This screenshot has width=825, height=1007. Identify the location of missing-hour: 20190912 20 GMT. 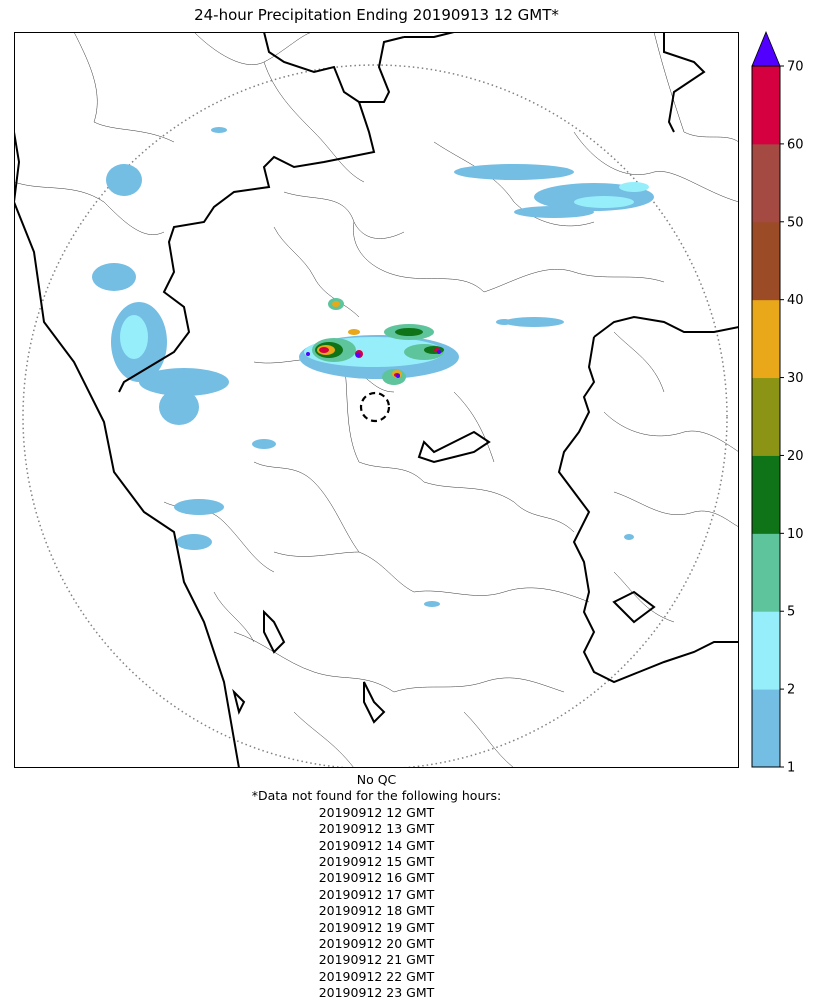
(376, 944).